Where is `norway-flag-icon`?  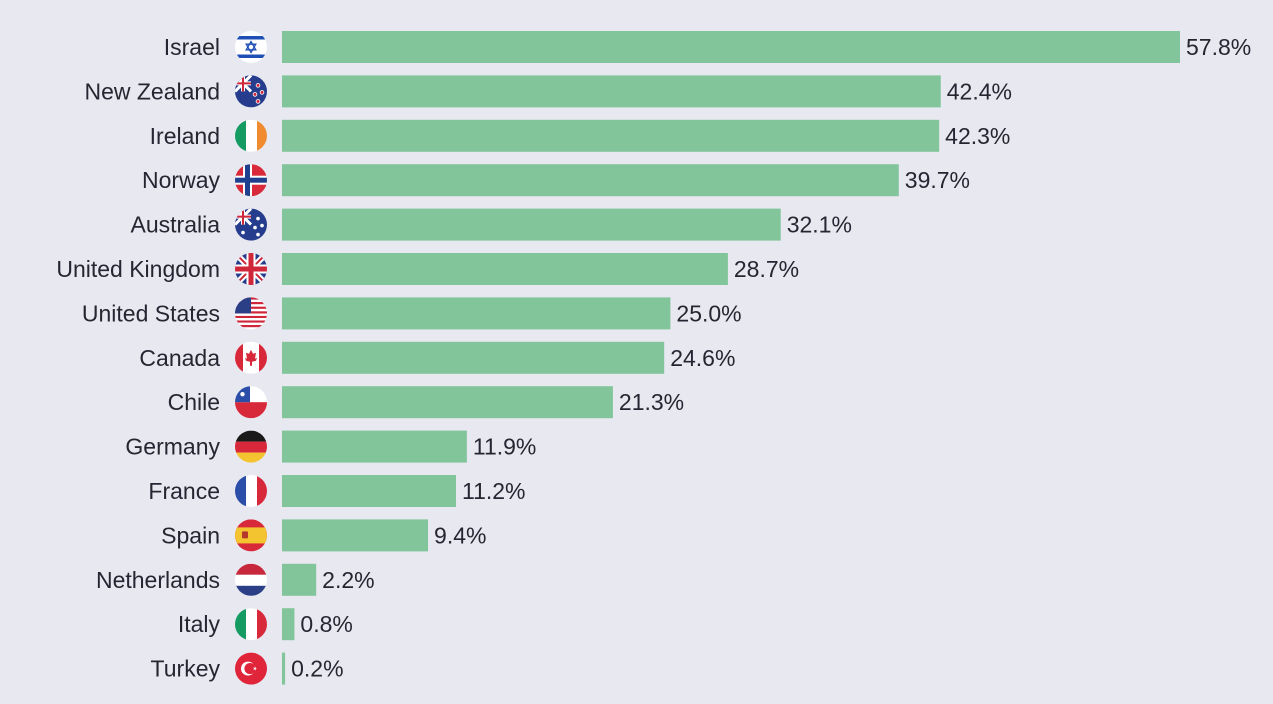
norway-flag-icon is located at coordinates (251, 180).